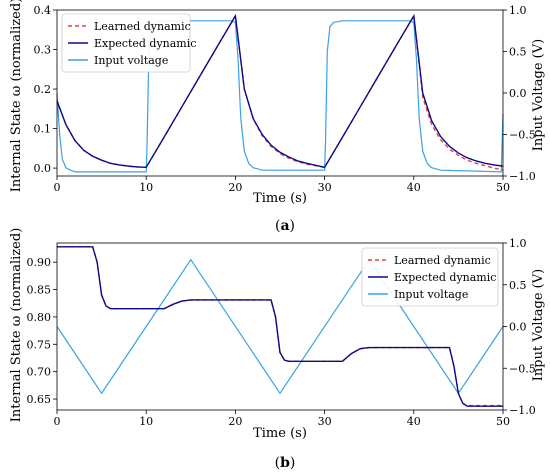  I want to click on y-left-tick-label: 0.70, so click(39, 372).